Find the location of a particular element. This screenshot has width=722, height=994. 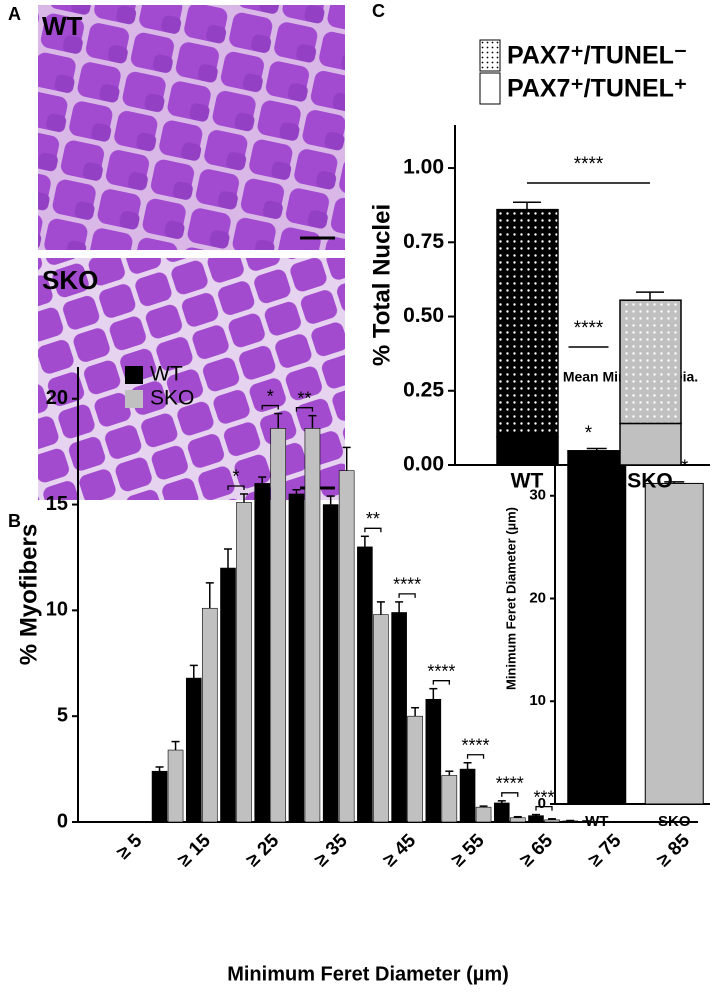

y-axis-label: % Myofibers is located at coordinates (28, 594).